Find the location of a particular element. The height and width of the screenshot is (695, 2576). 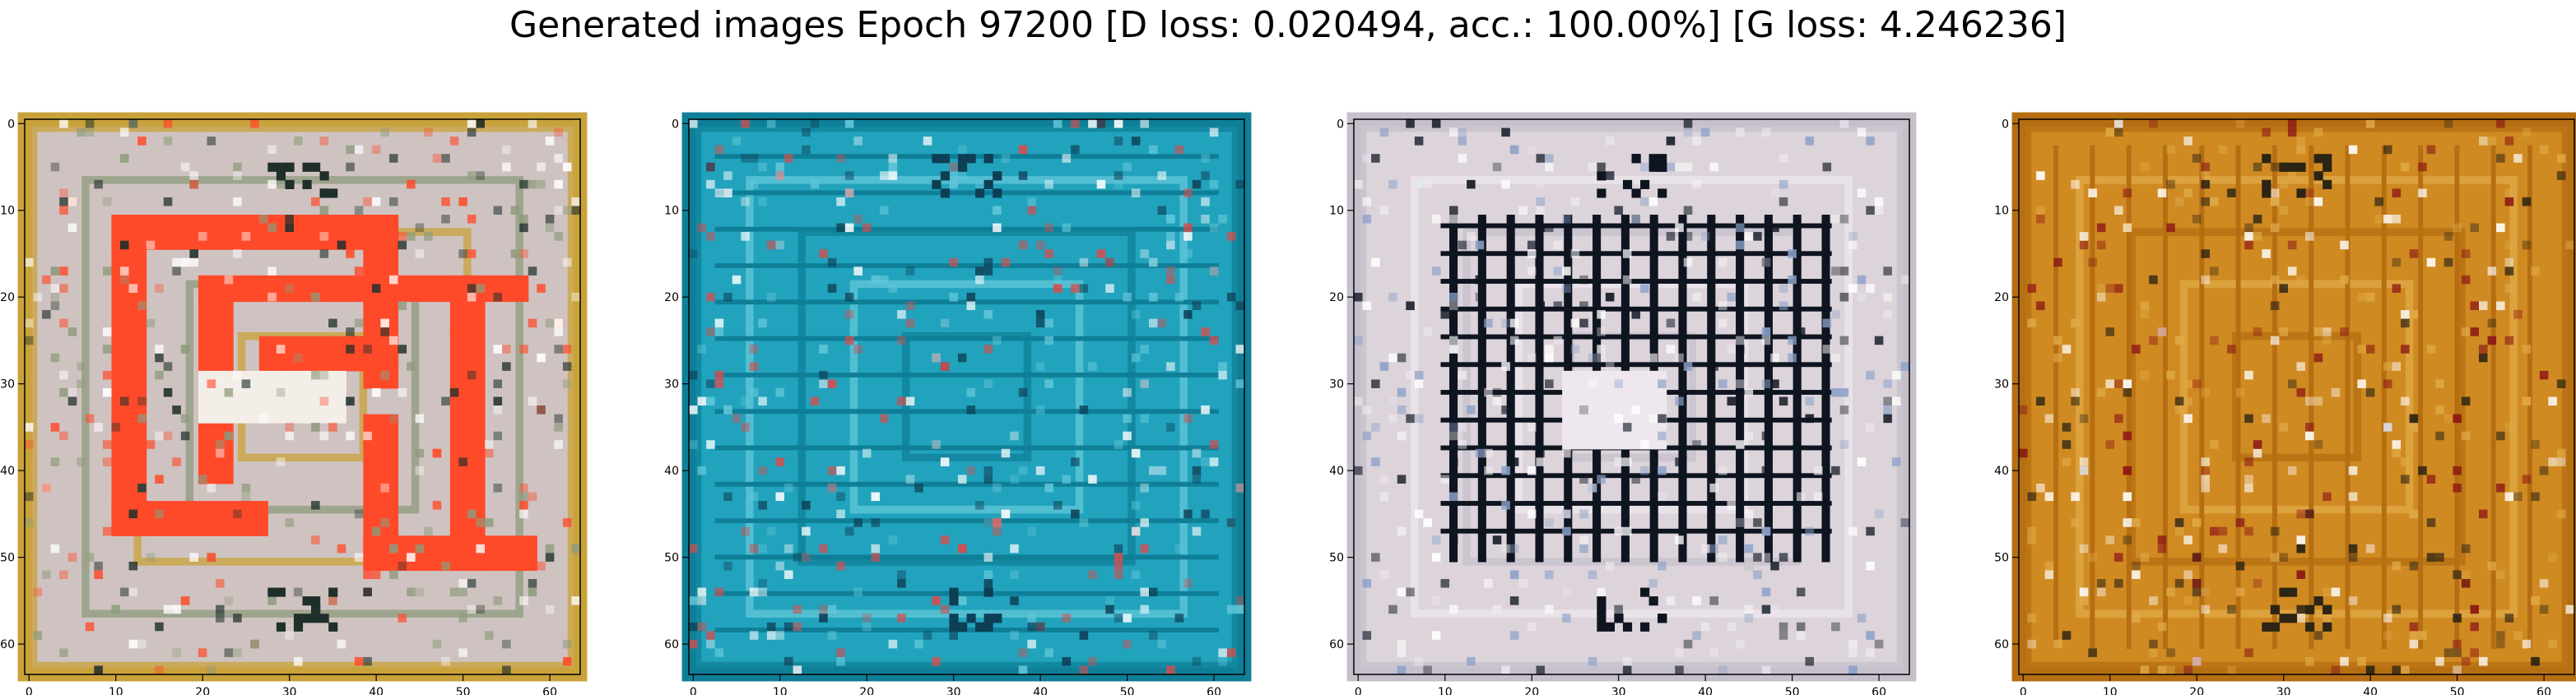

y-tick-label: 10 is located at coordinates (7, 212).